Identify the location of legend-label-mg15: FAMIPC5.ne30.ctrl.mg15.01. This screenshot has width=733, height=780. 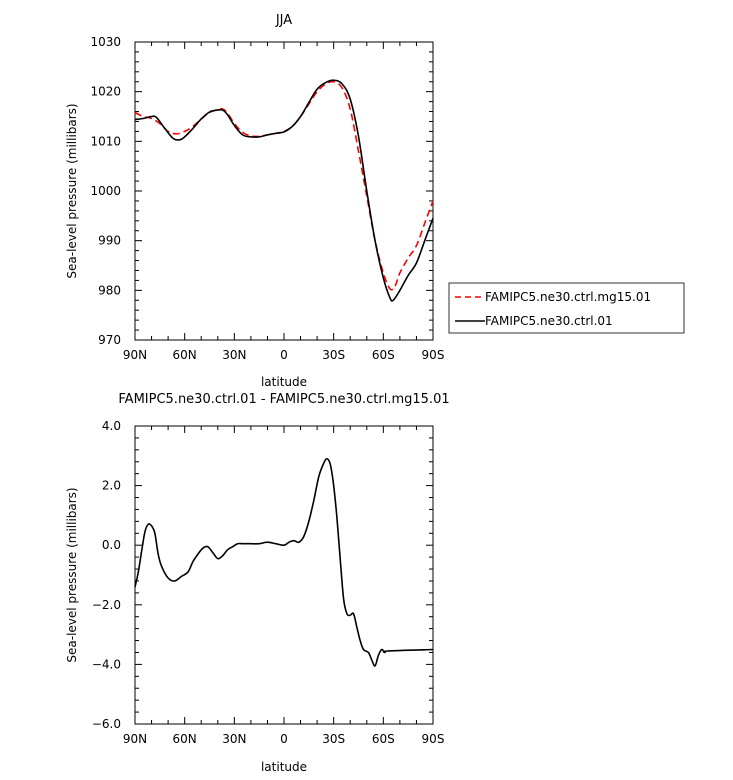
(568, 297).